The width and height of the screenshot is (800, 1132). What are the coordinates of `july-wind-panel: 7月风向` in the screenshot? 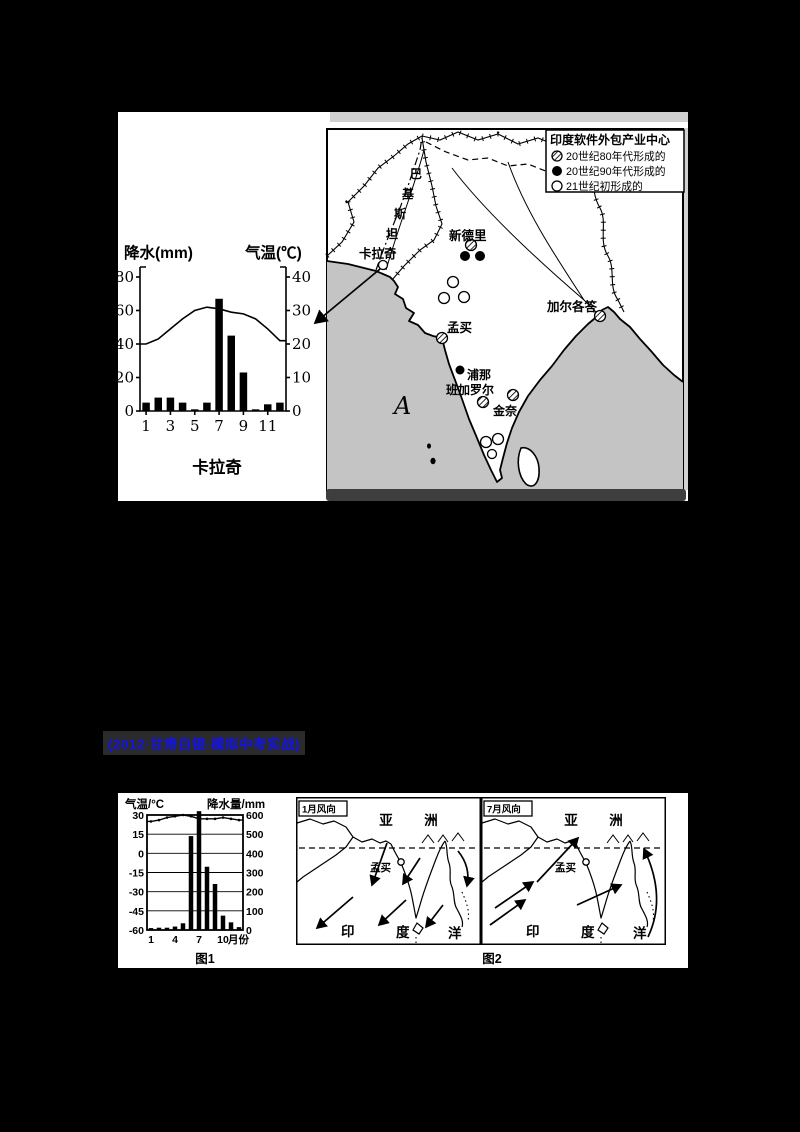 It's located at (573, 871).